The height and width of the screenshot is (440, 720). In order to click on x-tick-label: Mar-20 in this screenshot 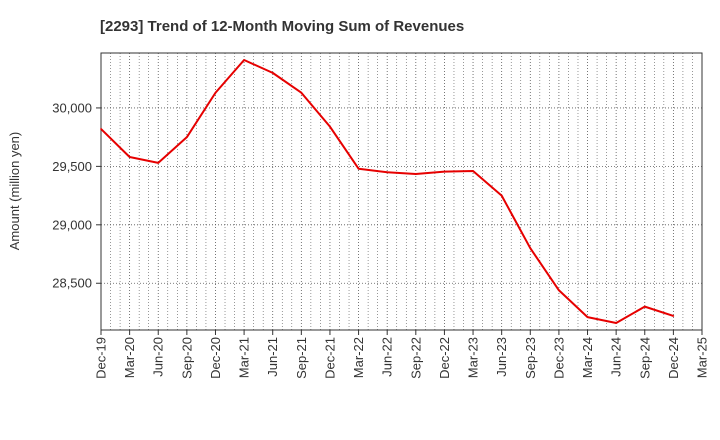, I will do `click(129, 357)`.